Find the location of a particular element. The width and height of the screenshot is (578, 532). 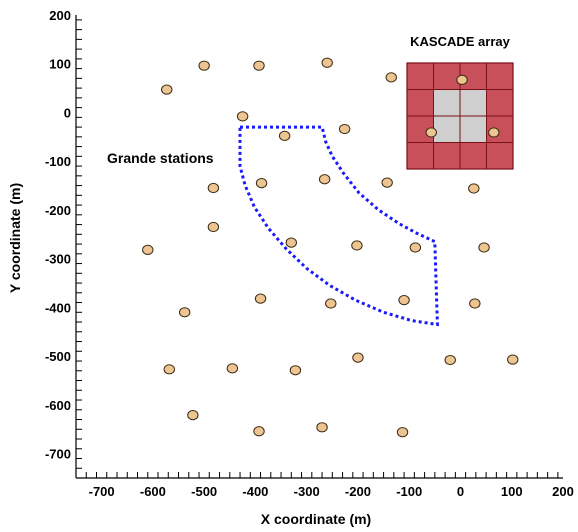

x-tick-label: -500 is located at coordinates (204, 491).